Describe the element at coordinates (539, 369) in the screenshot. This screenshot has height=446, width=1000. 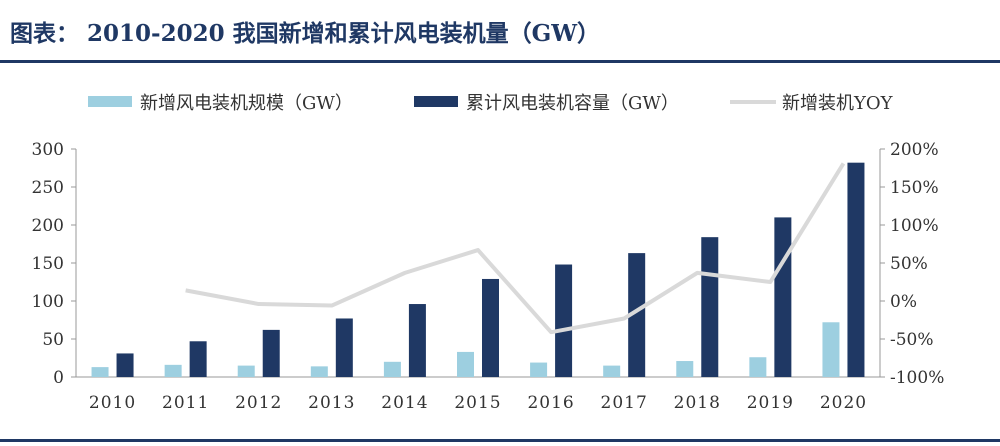
I see `bar-new-2016` at that location.